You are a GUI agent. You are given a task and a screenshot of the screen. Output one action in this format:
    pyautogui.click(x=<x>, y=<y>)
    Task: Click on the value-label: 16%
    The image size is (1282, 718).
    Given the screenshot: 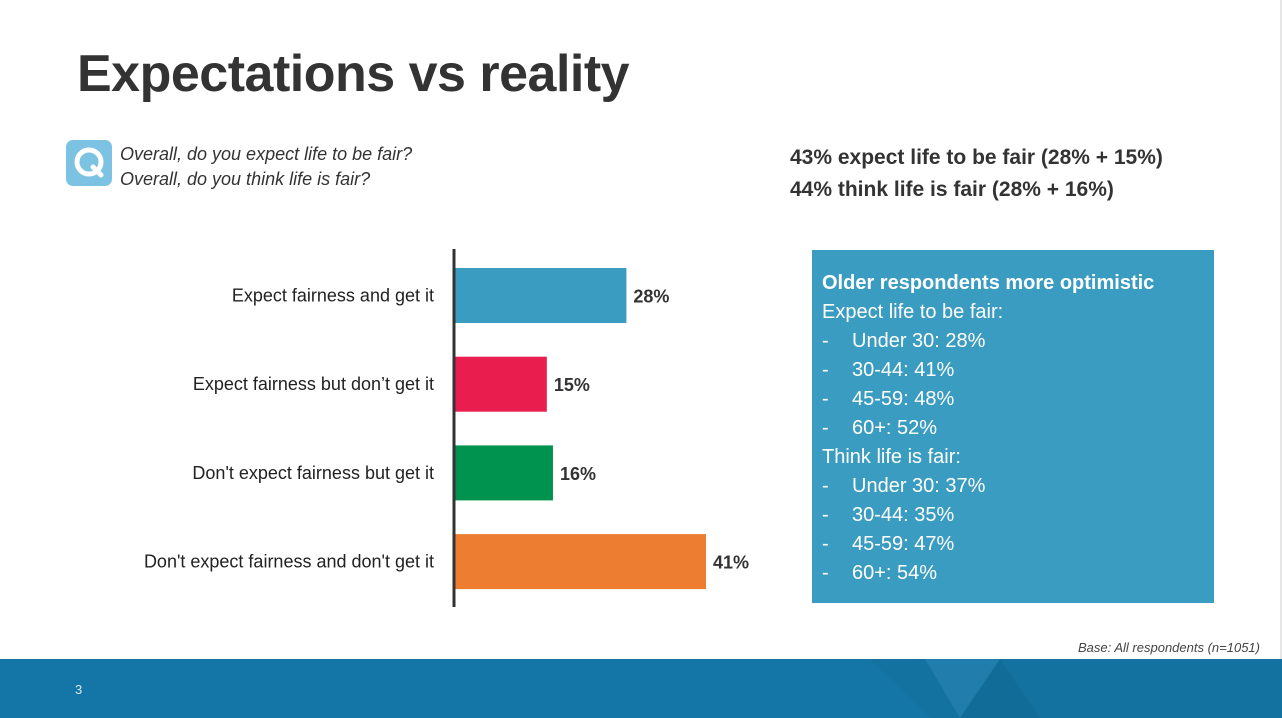 What is the action you would take?
    pyautogui.click(x=578, y=474)
    